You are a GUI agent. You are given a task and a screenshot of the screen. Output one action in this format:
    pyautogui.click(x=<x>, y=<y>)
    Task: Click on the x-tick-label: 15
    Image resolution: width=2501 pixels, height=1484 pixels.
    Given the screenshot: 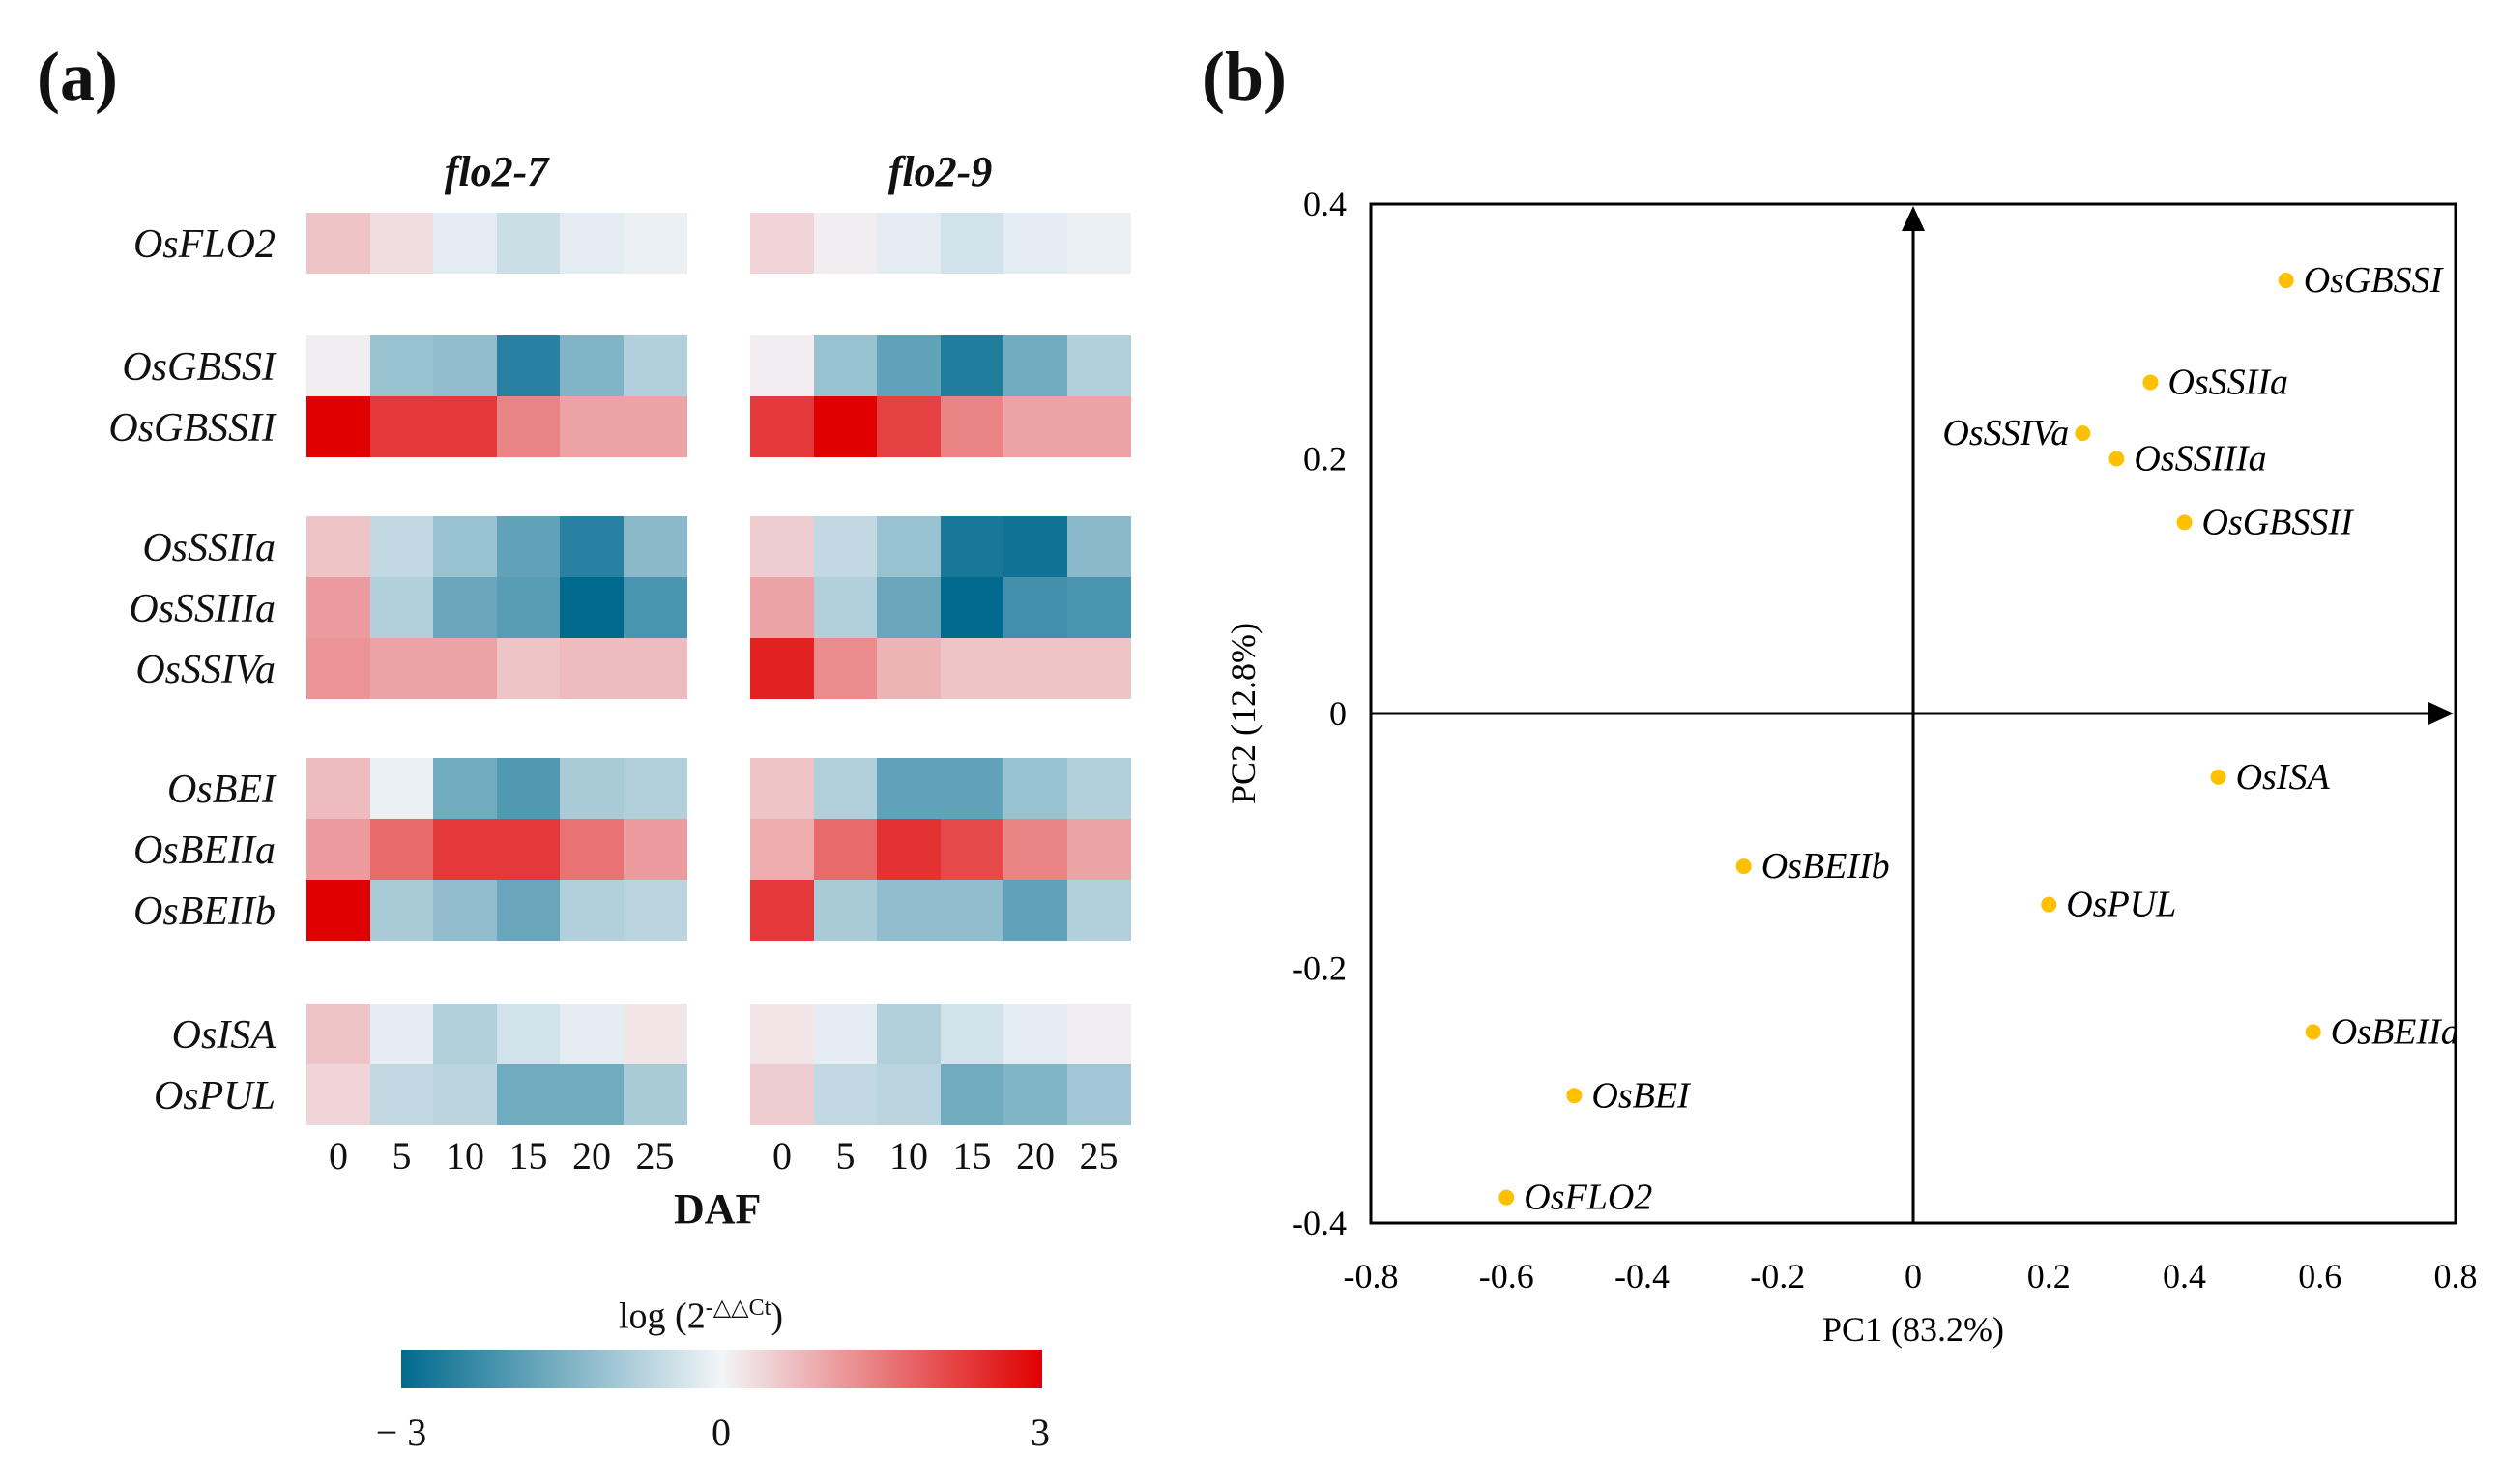 What is the action you would take?
    pyautogui.click(x=972, y=1156)
    